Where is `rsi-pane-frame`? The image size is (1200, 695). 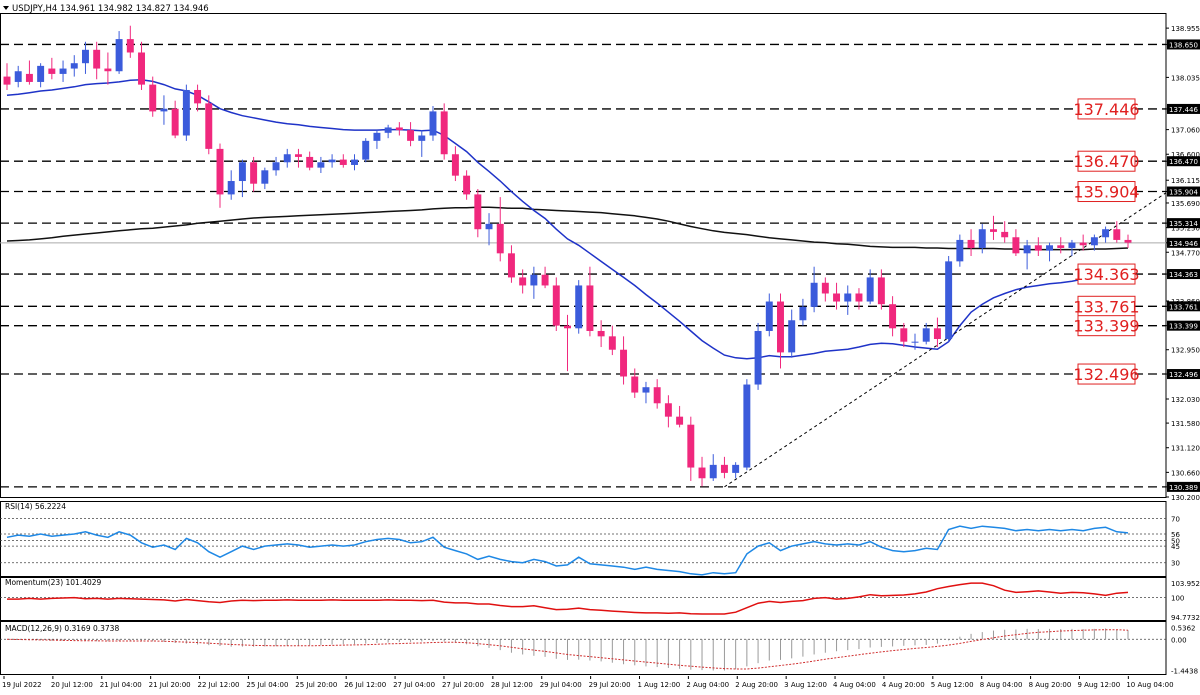 rsi-pane-frame is located at coordinates (583, 539).